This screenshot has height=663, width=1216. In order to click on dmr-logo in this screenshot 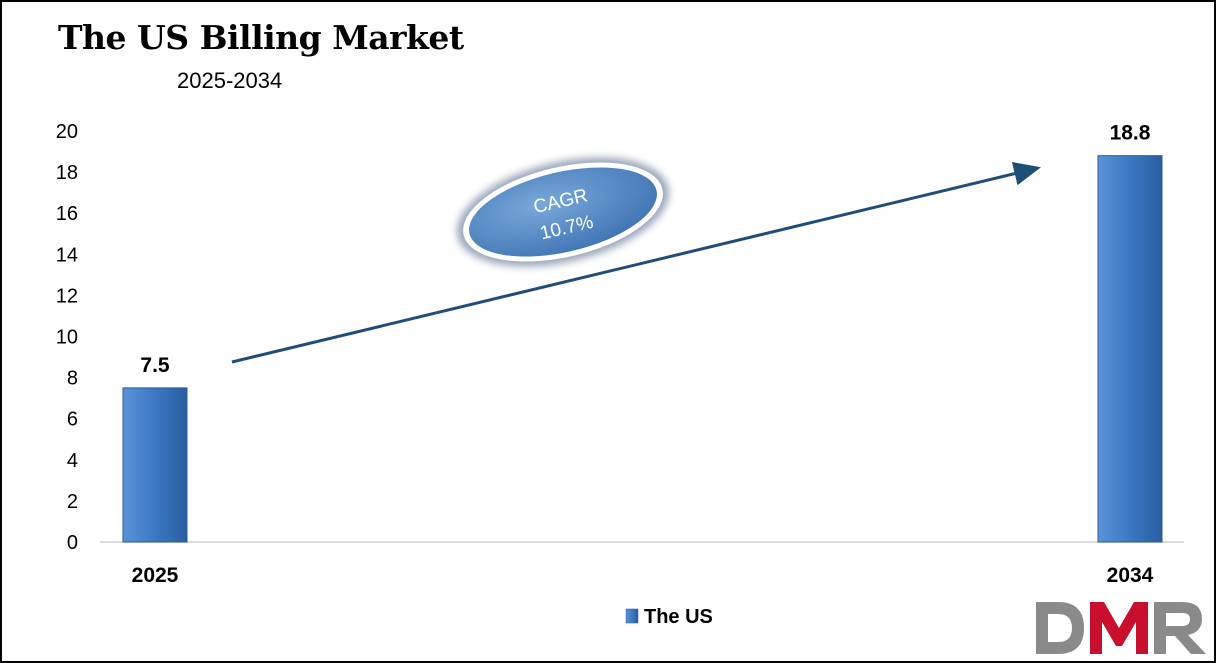, I will do `click(1121, 628)`.